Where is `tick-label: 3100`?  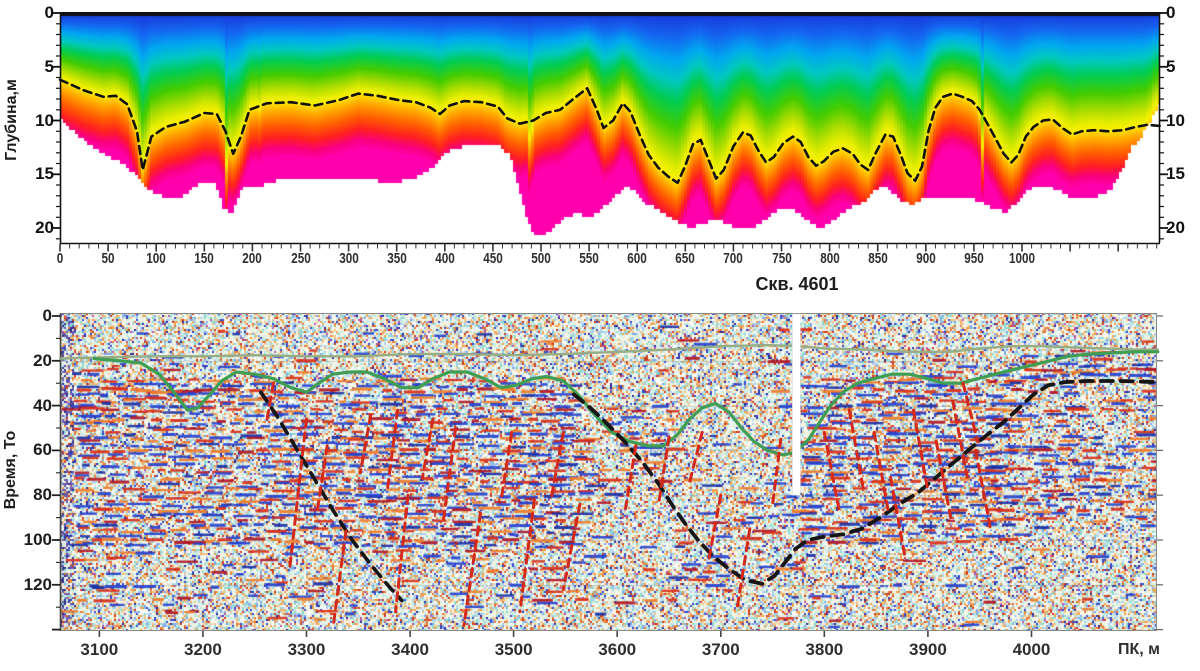
tick-label: 3100 is located at coordinates (99, 649).